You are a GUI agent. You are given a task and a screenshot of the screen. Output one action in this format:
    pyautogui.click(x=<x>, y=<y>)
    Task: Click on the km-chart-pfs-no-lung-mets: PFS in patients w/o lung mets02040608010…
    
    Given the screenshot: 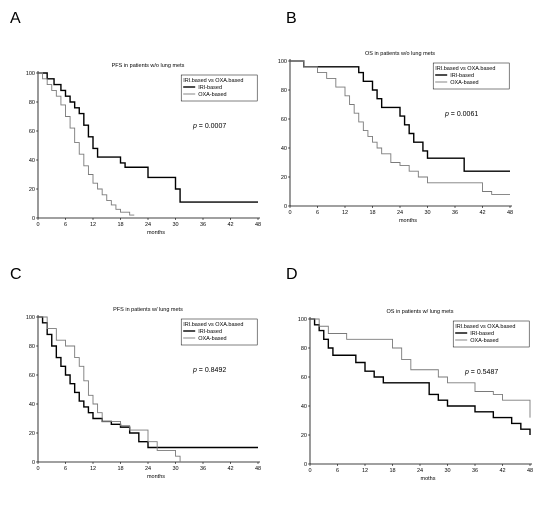 What is the action you would take?
    pyautogui.click(x=143, y=149)
    